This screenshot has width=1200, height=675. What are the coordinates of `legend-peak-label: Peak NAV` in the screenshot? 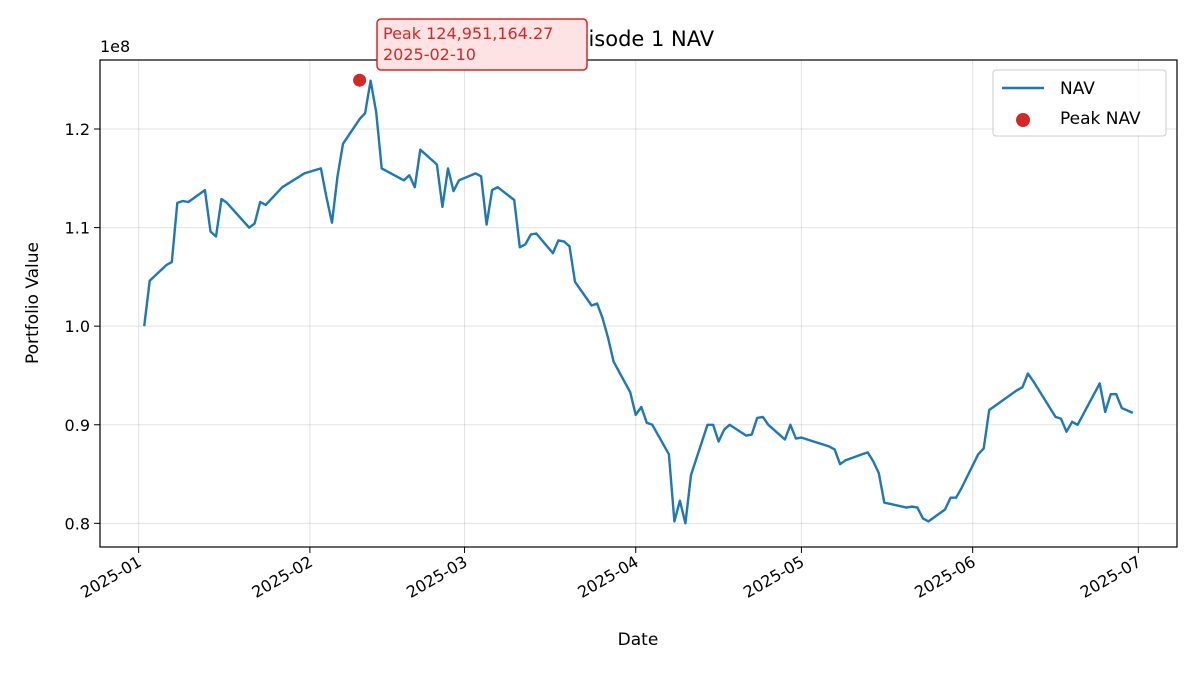 It's located at (1100, 119).